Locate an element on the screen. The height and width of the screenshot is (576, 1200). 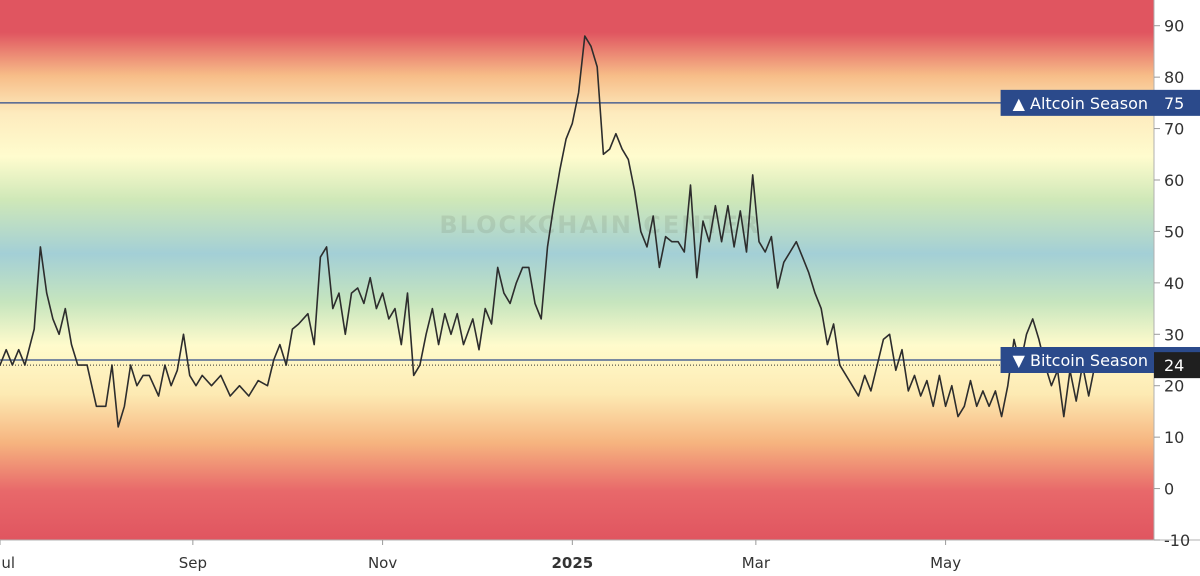
y-tick-label: 10 is located at coordinates (1174, 437).